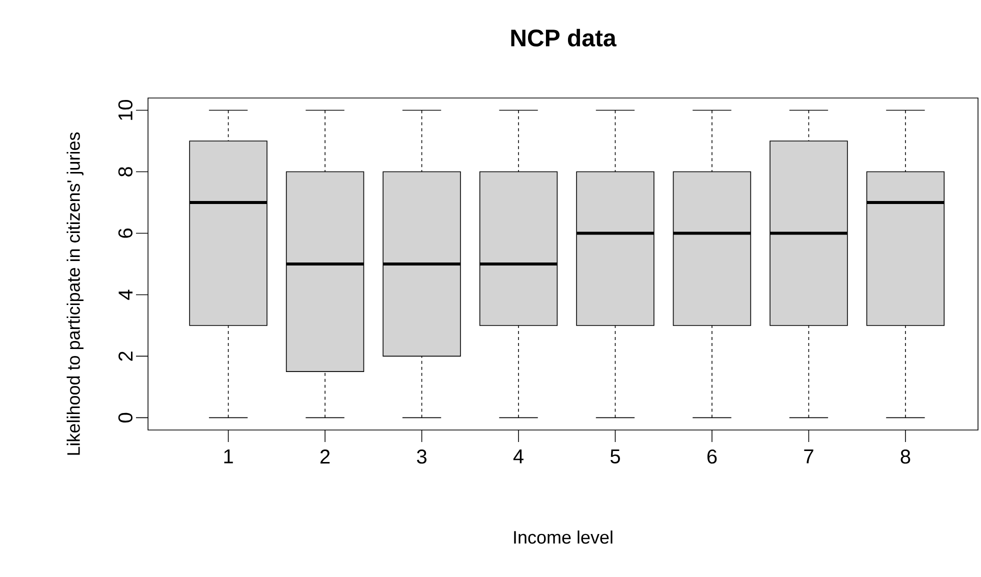 The width and height of the screenshot is (981, 577). Describe the element at coordinates (228, 457) in the screenshot. I see `x-tick-label: 1` at that location.